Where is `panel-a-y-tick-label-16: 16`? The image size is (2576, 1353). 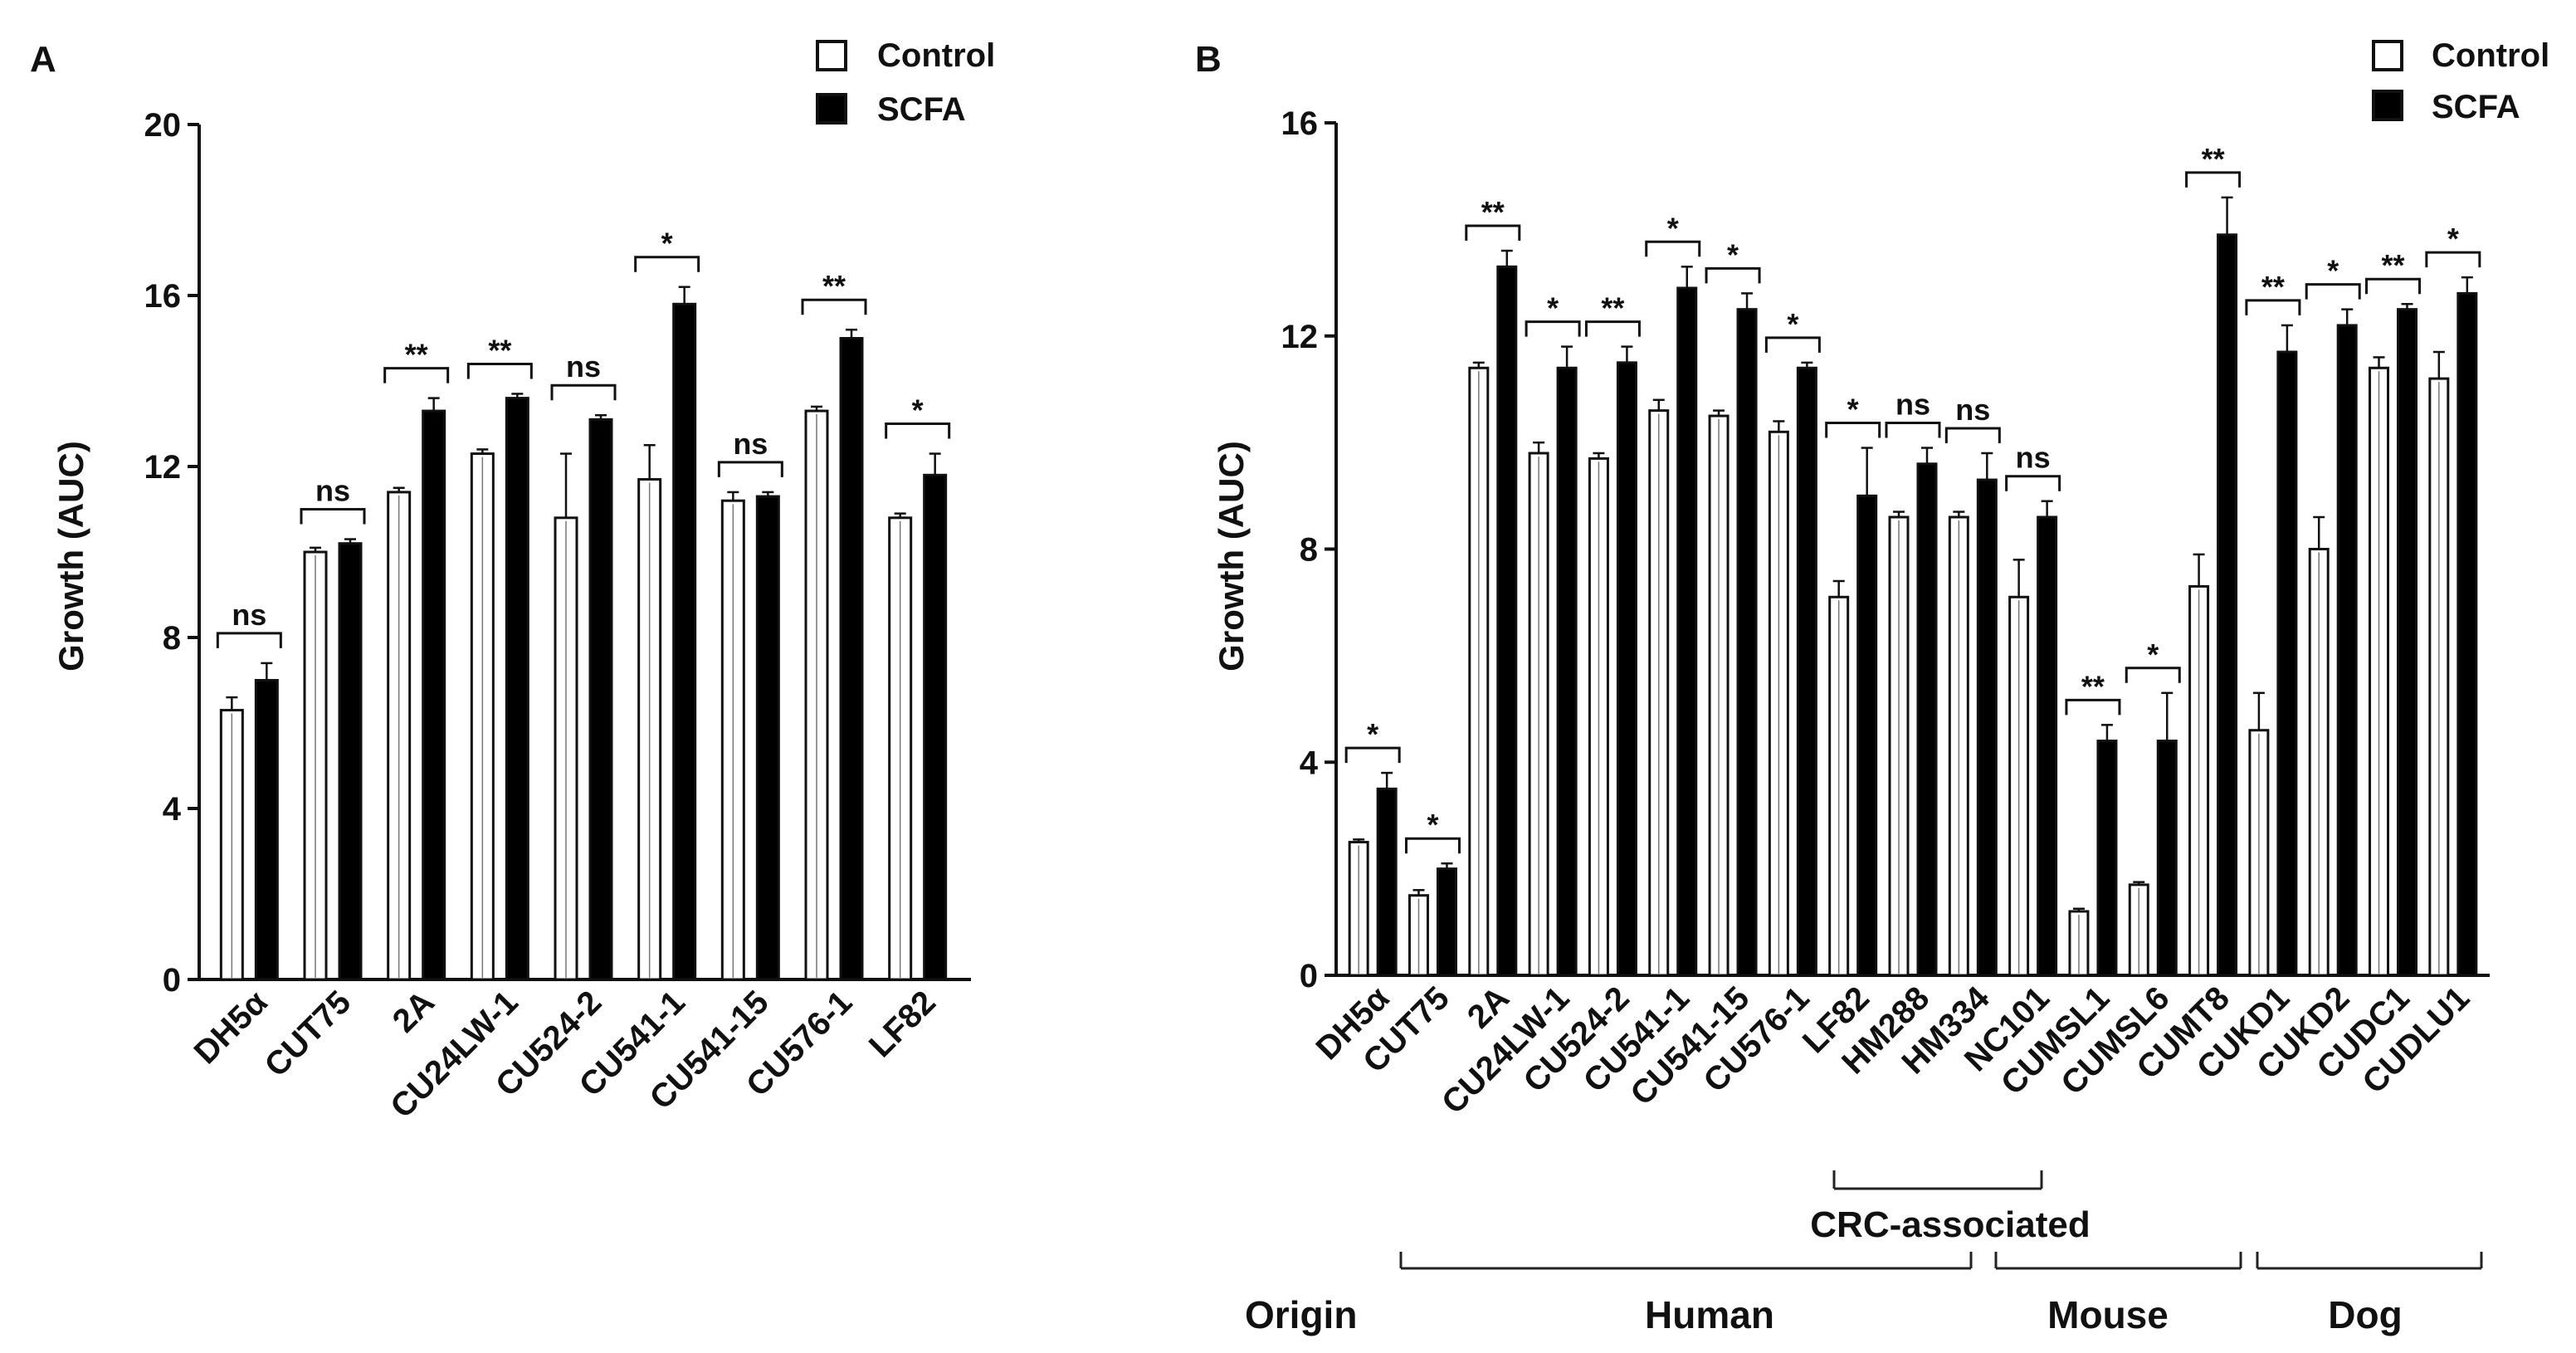
panel-a-y-tick-label-16: 16 is located at coordinates (163, 297).